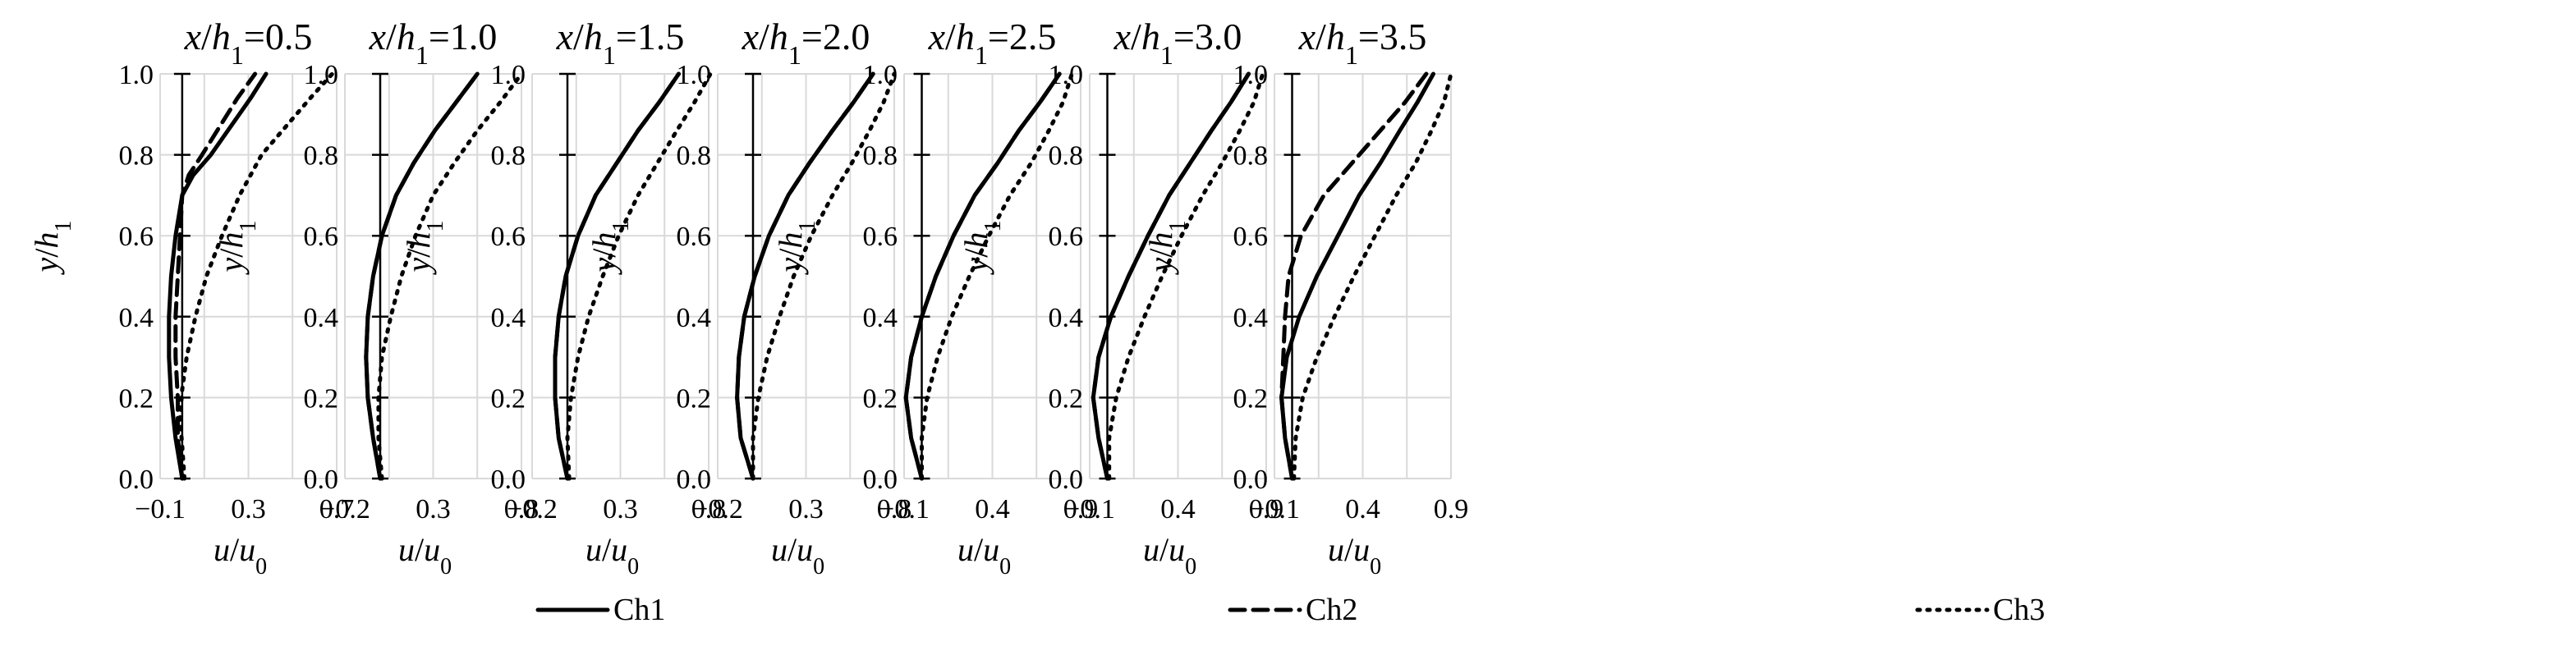 The width and height of the screenshot is (2576, 646). What do you see at coordinates (620, 43) in the screenshot?
I see `panel-title: x/h1=1.5` at bounding box center [620, 43].